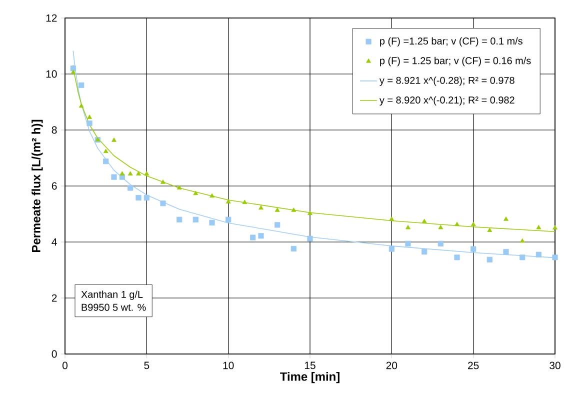 Image resolution: width=568 pixels, height=405 pixels. Describe the element at coordinates (310, 378) in the screenshot. I see `x-axis-title: Time [min]` at that location.